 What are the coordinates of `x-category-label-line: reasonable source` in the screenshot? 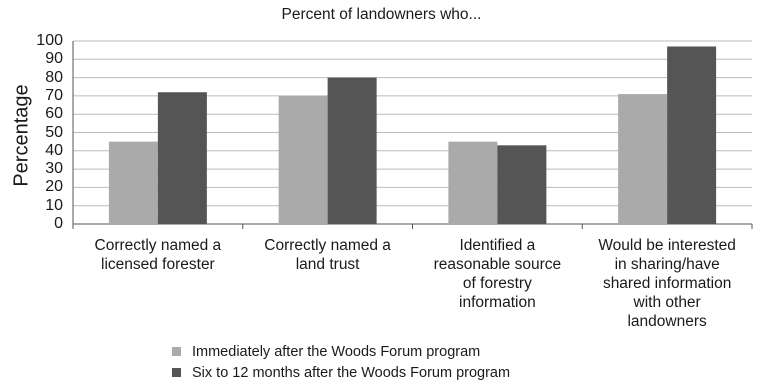 It's located at (497, 264).